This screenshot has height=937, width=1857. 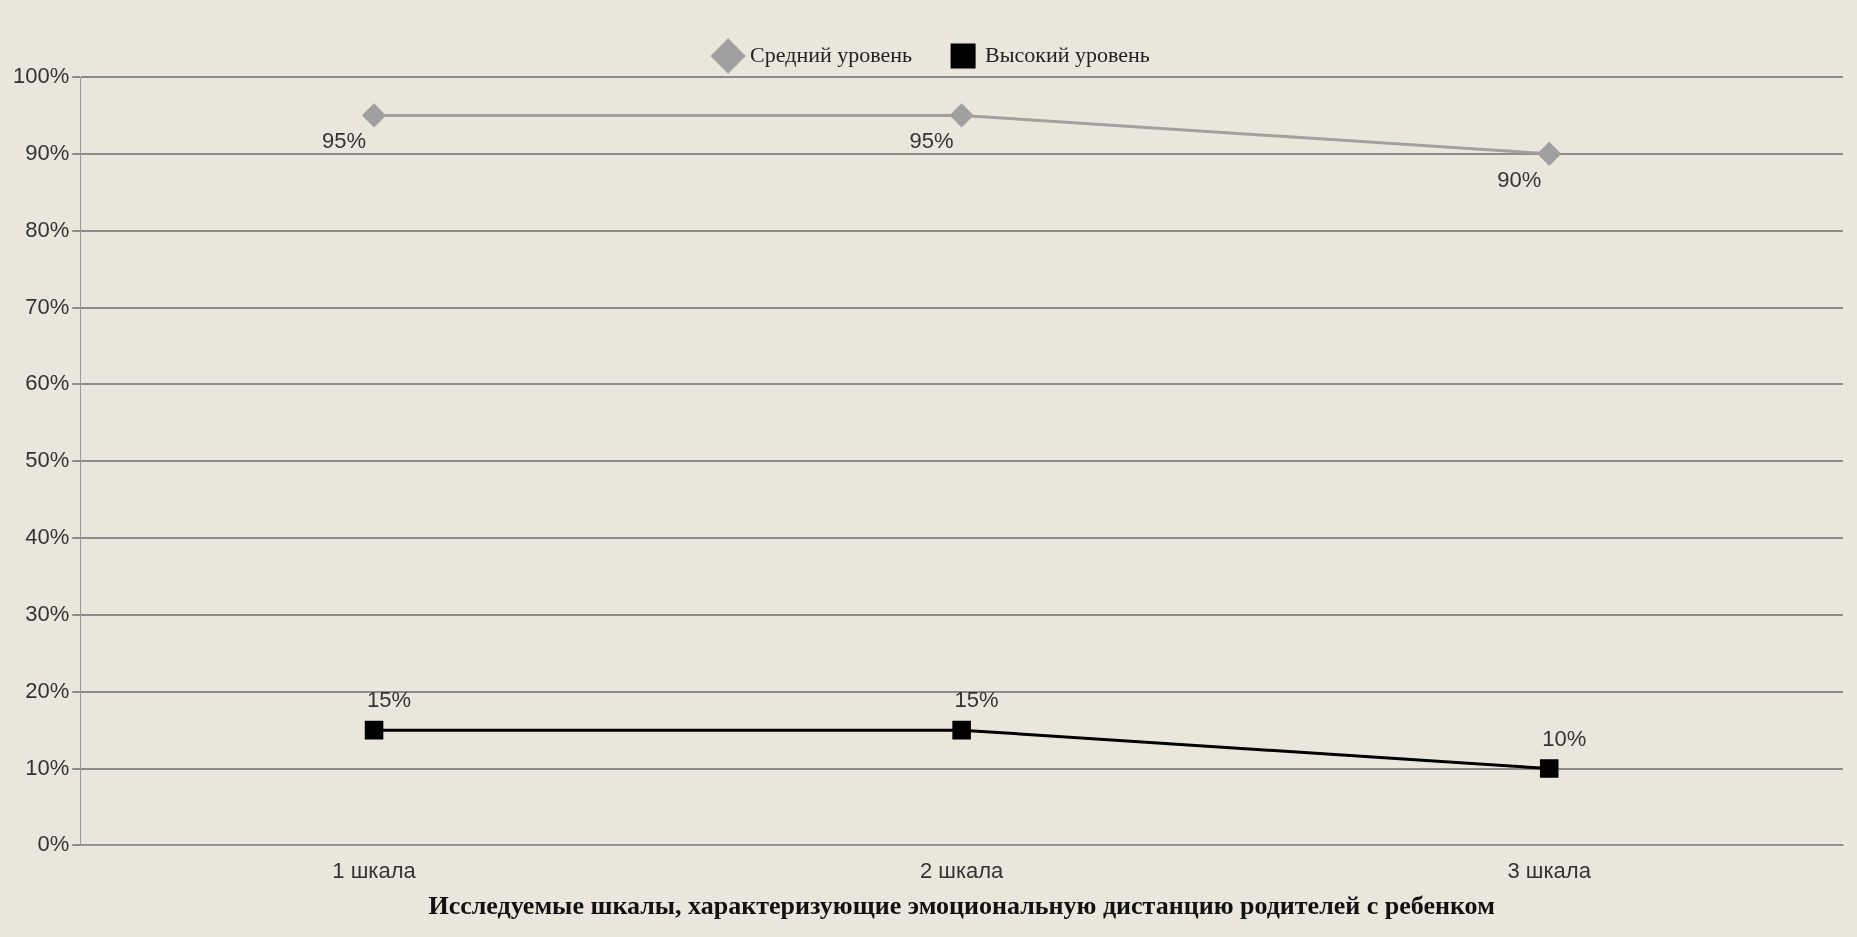 I want to click on y-tick-label: 10%, so click(x=47, y=767).